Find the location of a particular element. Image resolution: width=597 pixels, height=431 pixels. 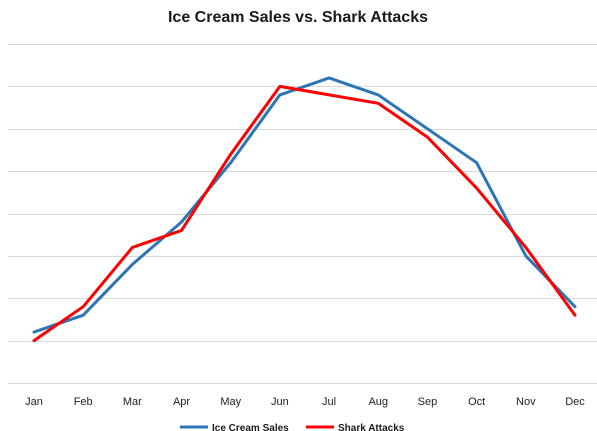

chart-title: Ice Cream Sales vs. Shark Attacks is located at coordinates (298, 17).